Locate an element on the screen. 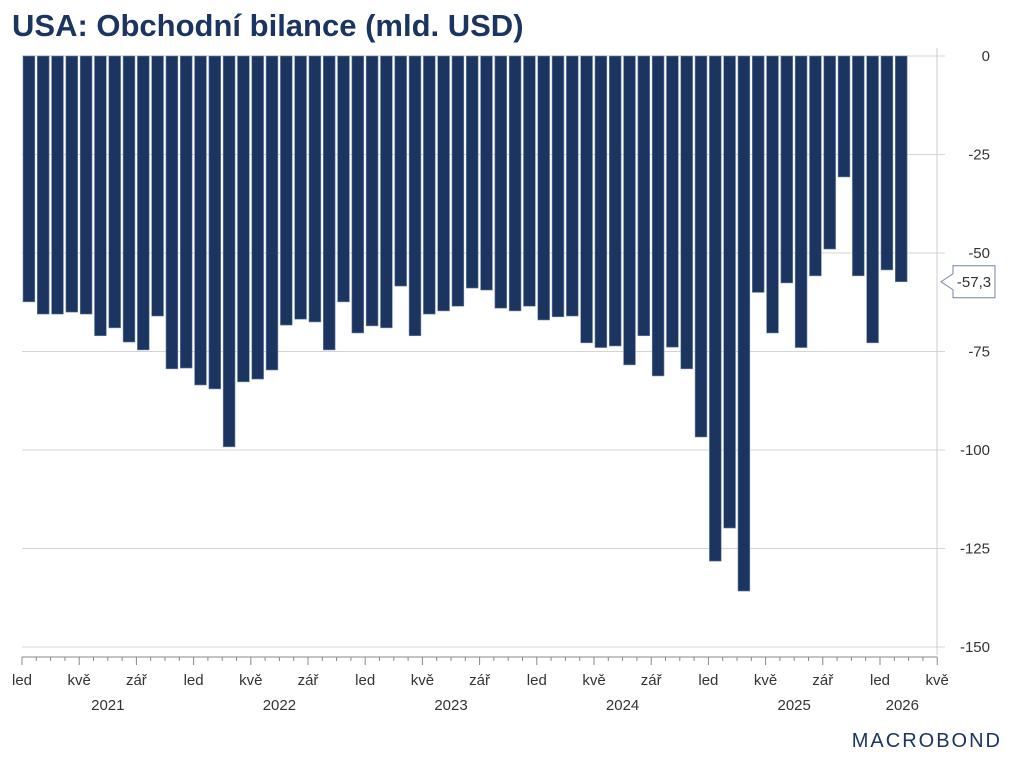 This screenshot has height=767, width=1024. chart-title: USA: Obchodní bilance (mld. USD) is located at coordinates (268, 25).